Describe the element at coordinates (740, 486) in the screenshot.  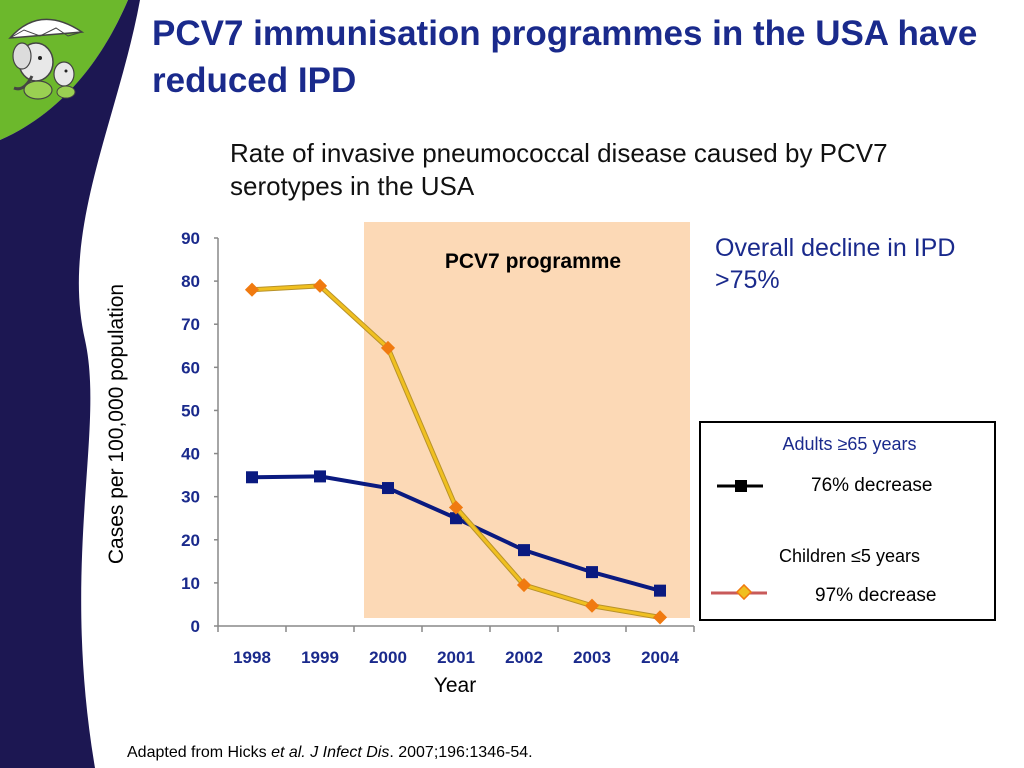
I see `legend-adults-swatch` at that location.